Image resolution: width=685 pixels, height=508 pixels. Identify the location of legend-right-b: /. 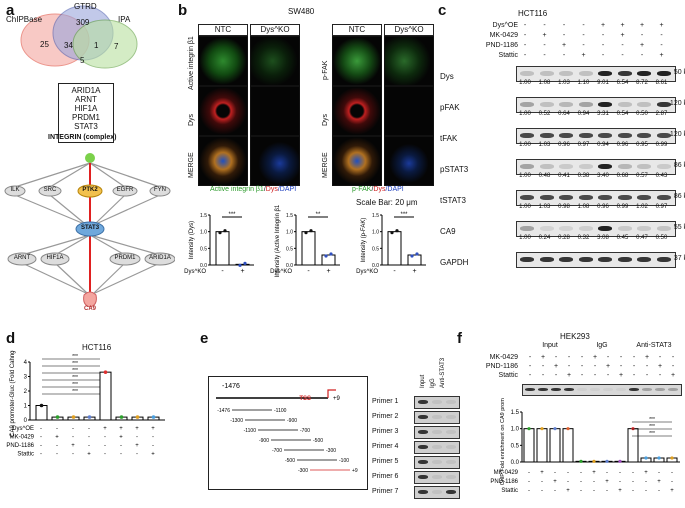
(372, 189).